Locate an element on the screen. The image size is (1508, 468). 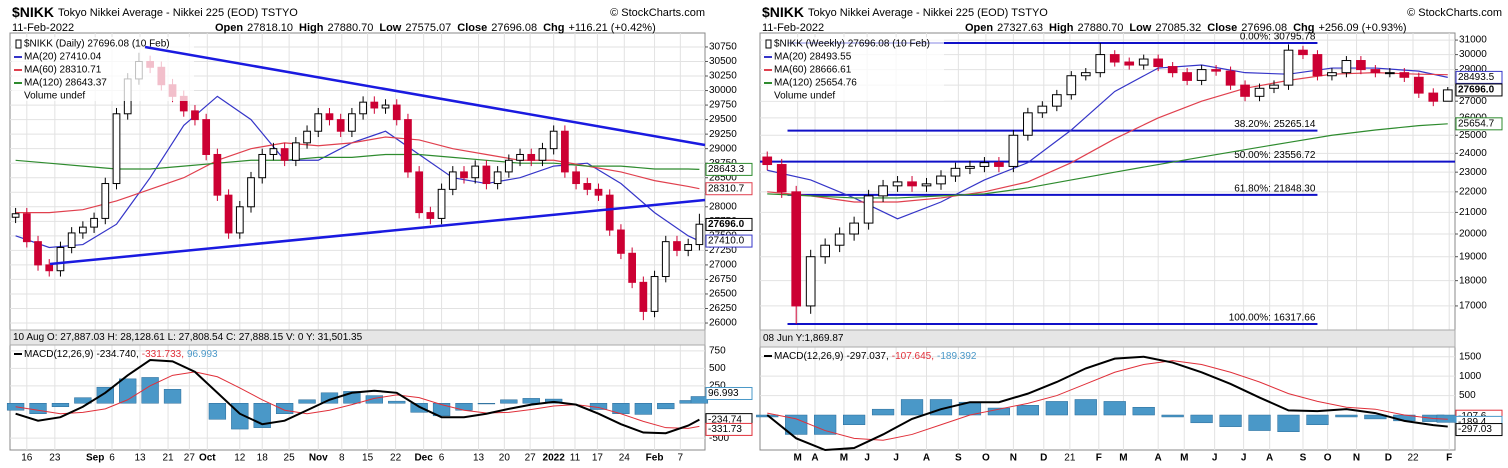
y-tick-label: 31000 is located at coordinates (1473, 40).